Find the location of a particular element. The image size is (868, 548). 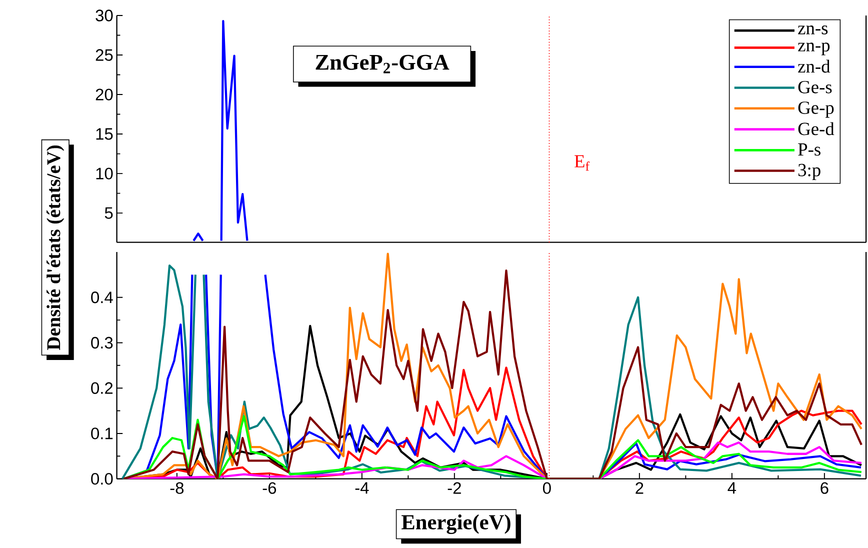

text: ZnGeP$_{2}$-GGA is located at coordinates (383, 64).